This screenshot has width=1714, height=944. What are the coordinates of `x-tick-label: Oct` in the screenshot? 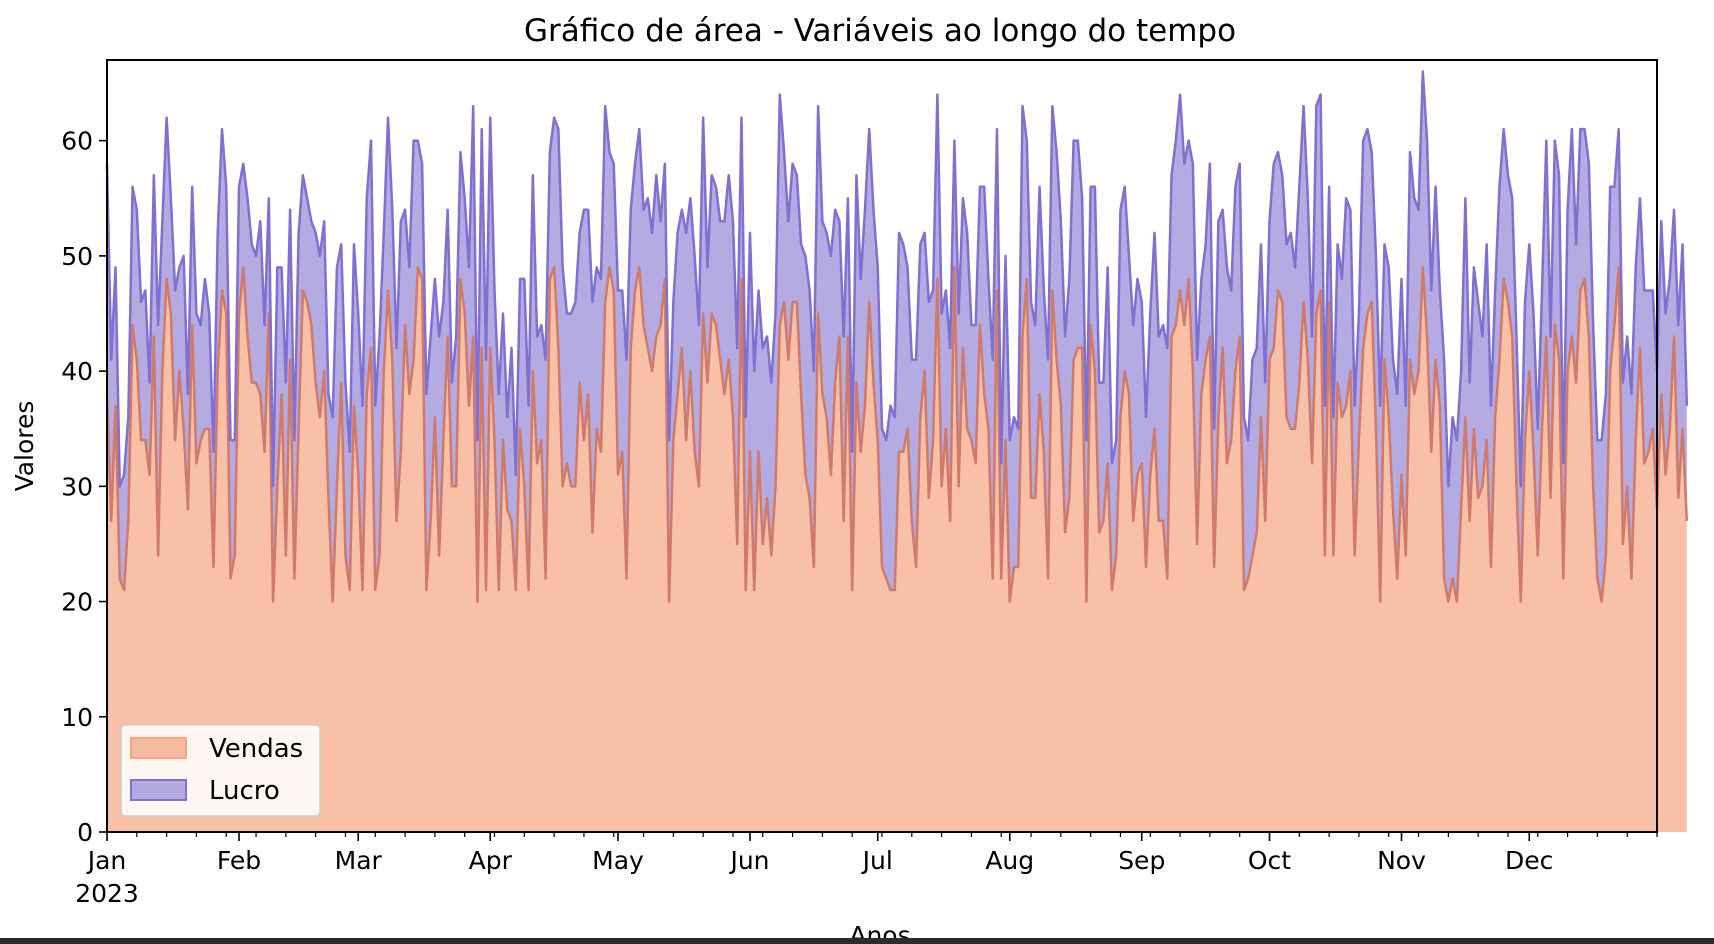 It's located at (1269, 860).